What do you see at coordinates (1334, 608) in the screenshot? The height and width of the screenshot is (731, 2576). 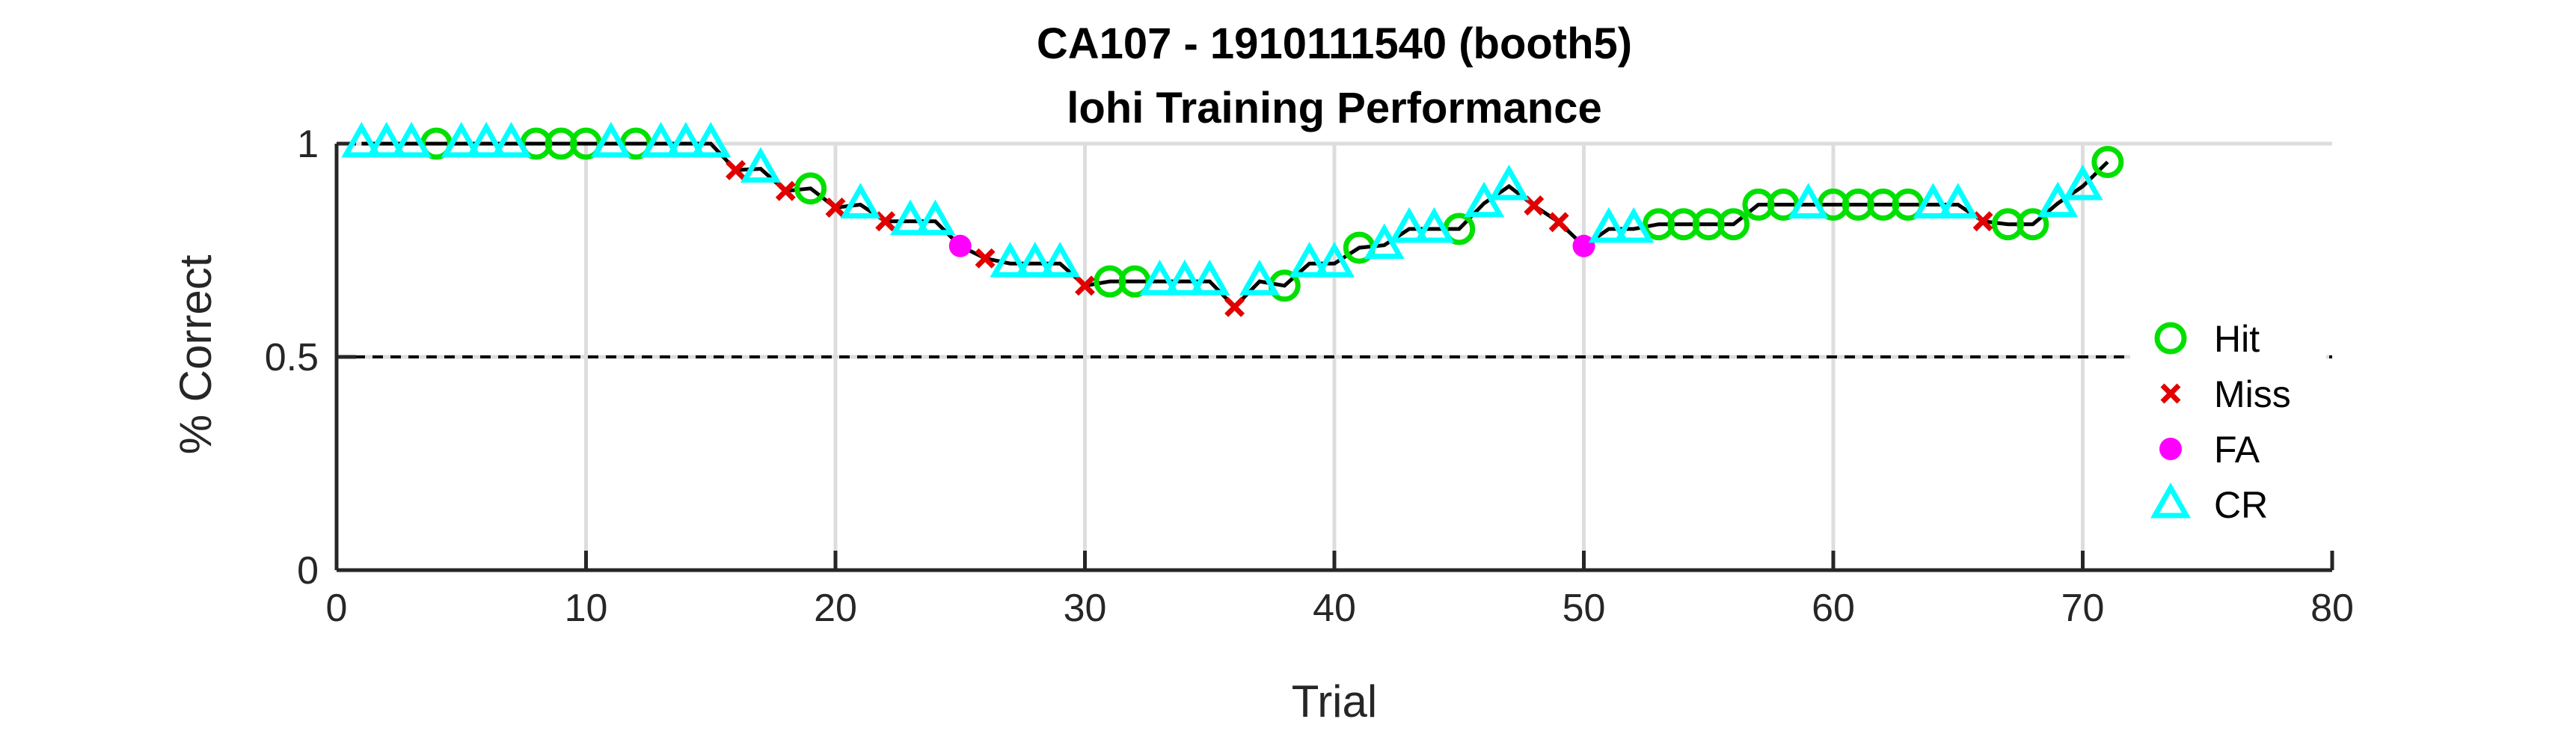 I see `x-tick-label: 40` at bounding box center [1334, 608].